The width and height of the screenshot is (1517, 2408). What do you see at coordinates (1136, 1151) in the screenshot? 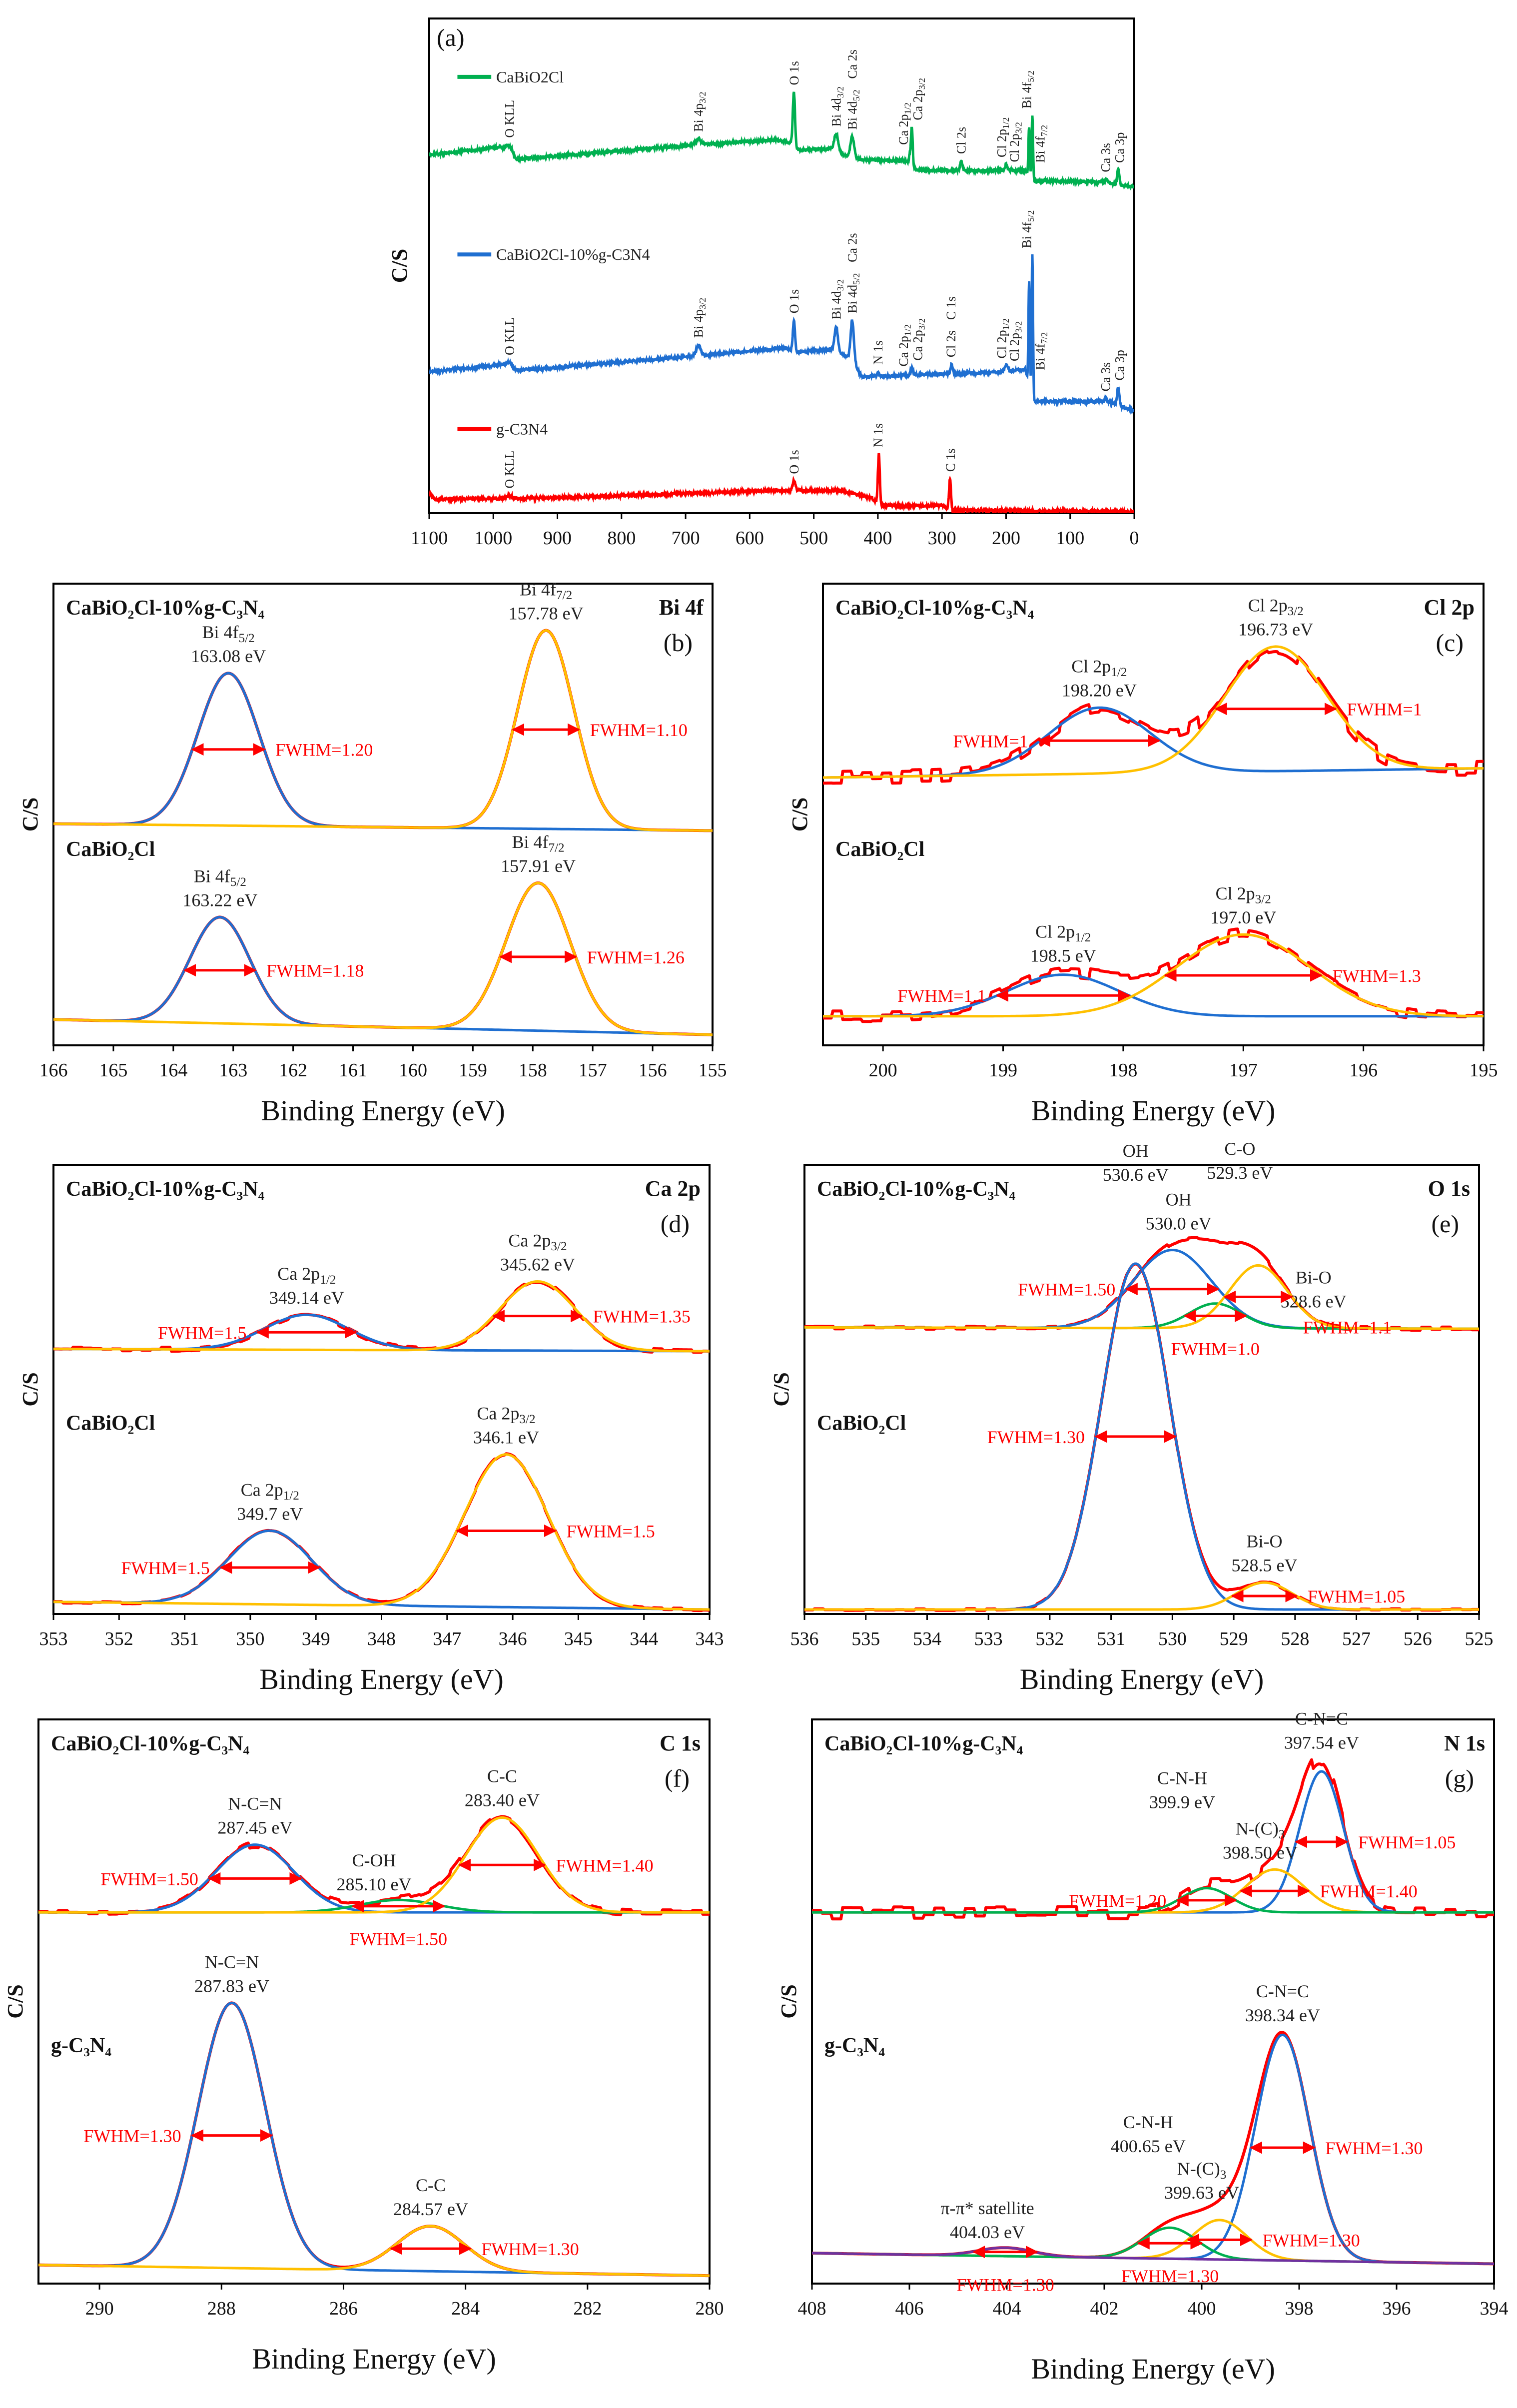
I see `peak-name-label: OH` at bounding box center [1136, 1151].